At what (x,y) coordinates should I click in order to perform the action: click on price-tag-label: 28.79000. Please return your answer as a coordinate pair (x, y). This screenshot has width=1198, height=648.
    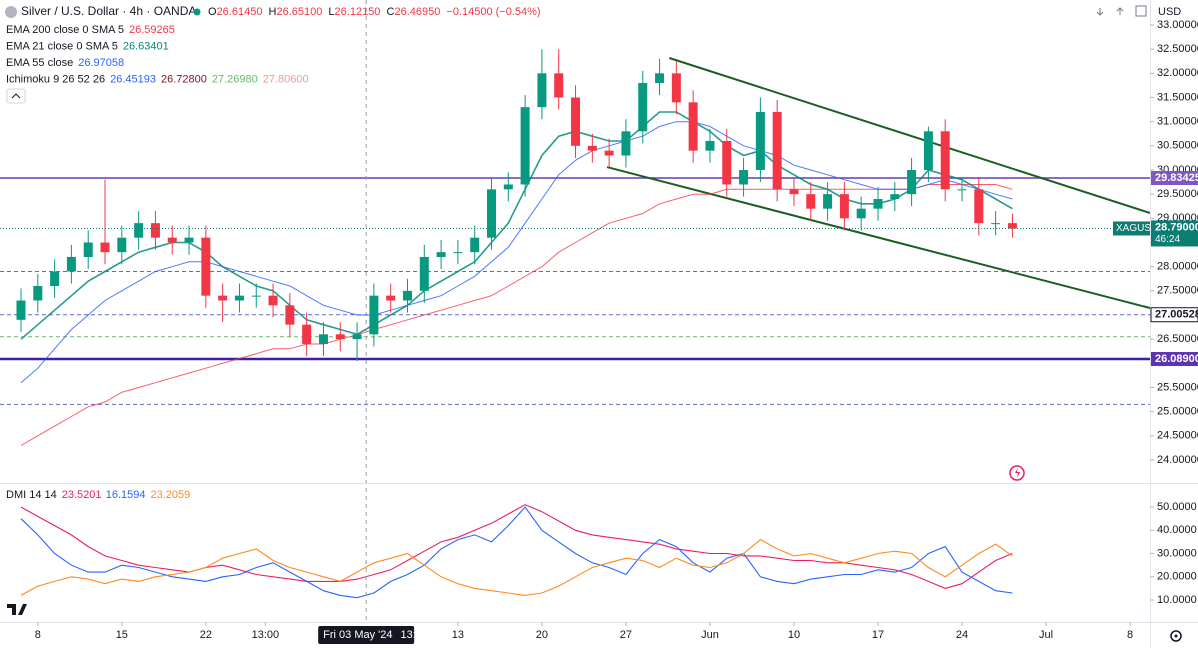
    Looking at the image, I should click on (1176, 227).